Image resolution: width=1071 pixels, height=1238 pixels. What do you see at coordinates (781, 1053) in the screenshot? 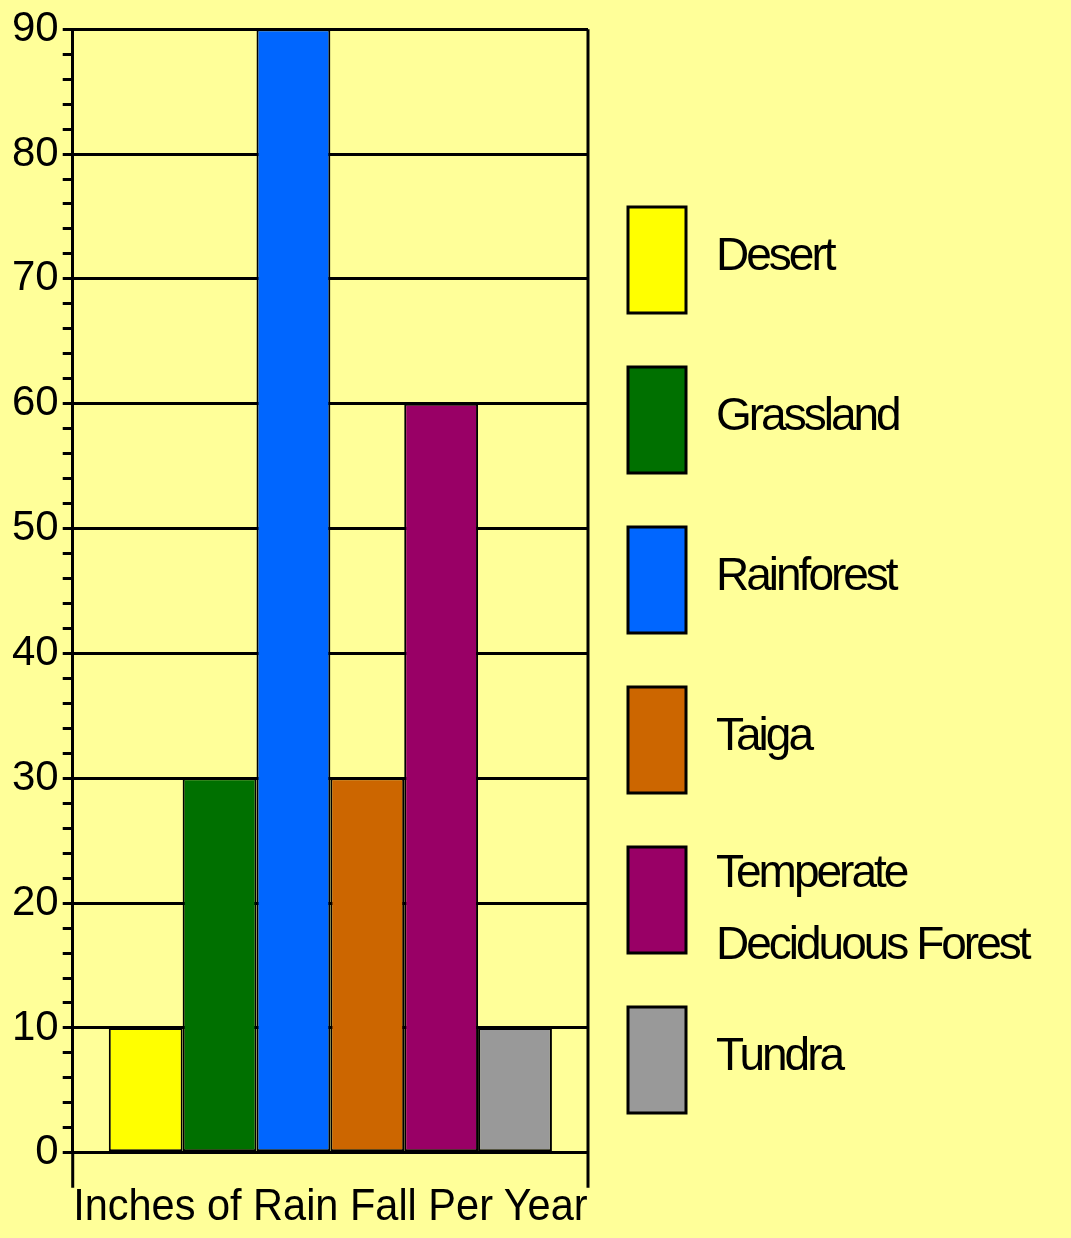
I see `legend-label: Tundra` at bounding box center [781, 1053].